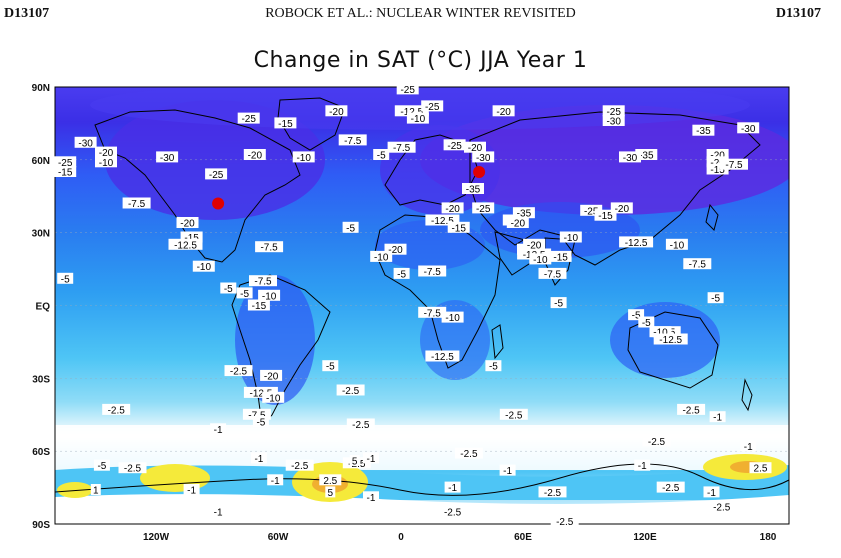 This screenshot has height=558, width=841. Describe the element at coordinates (442, 356) in the screenshot. I see `contour-label: -12.5` at that location.